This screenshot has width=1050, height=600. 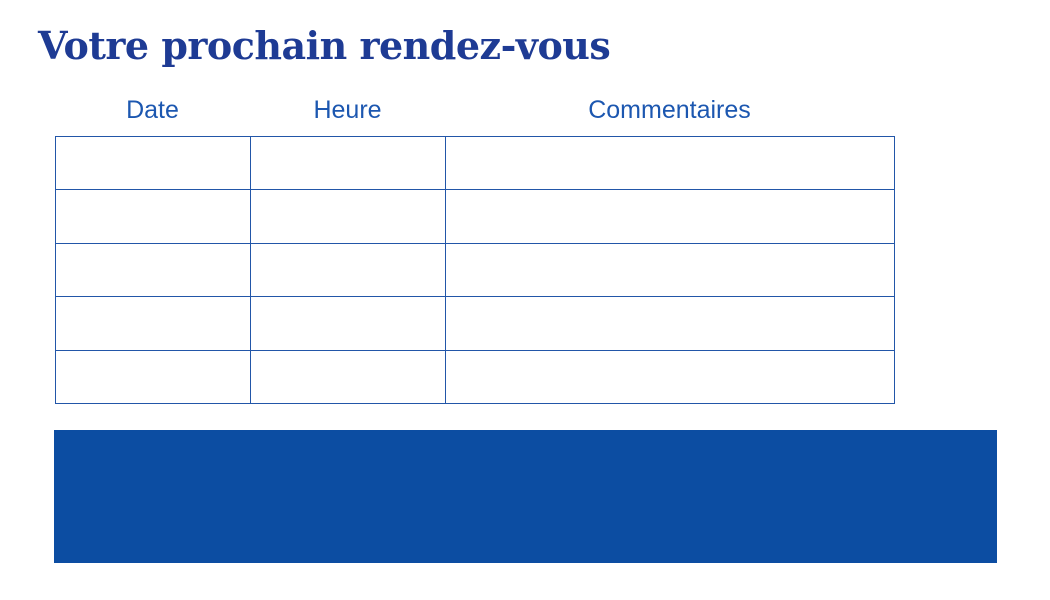 I want to click on page-title: Votre prochain rendez-vous, so click(x=324, y=45).